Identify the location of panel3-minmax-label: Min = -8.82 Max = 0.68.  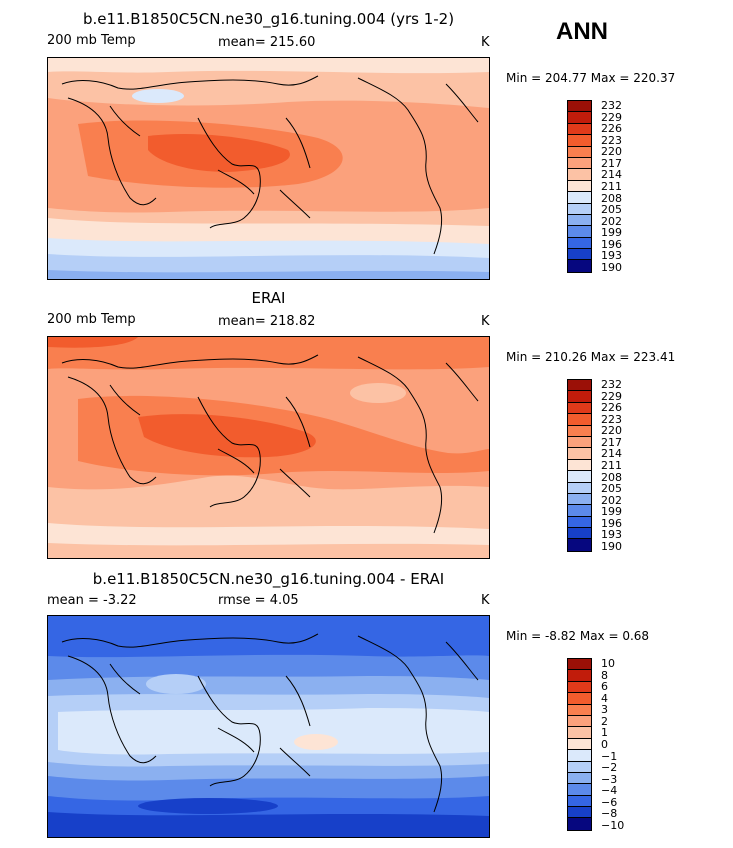
(578, 636).